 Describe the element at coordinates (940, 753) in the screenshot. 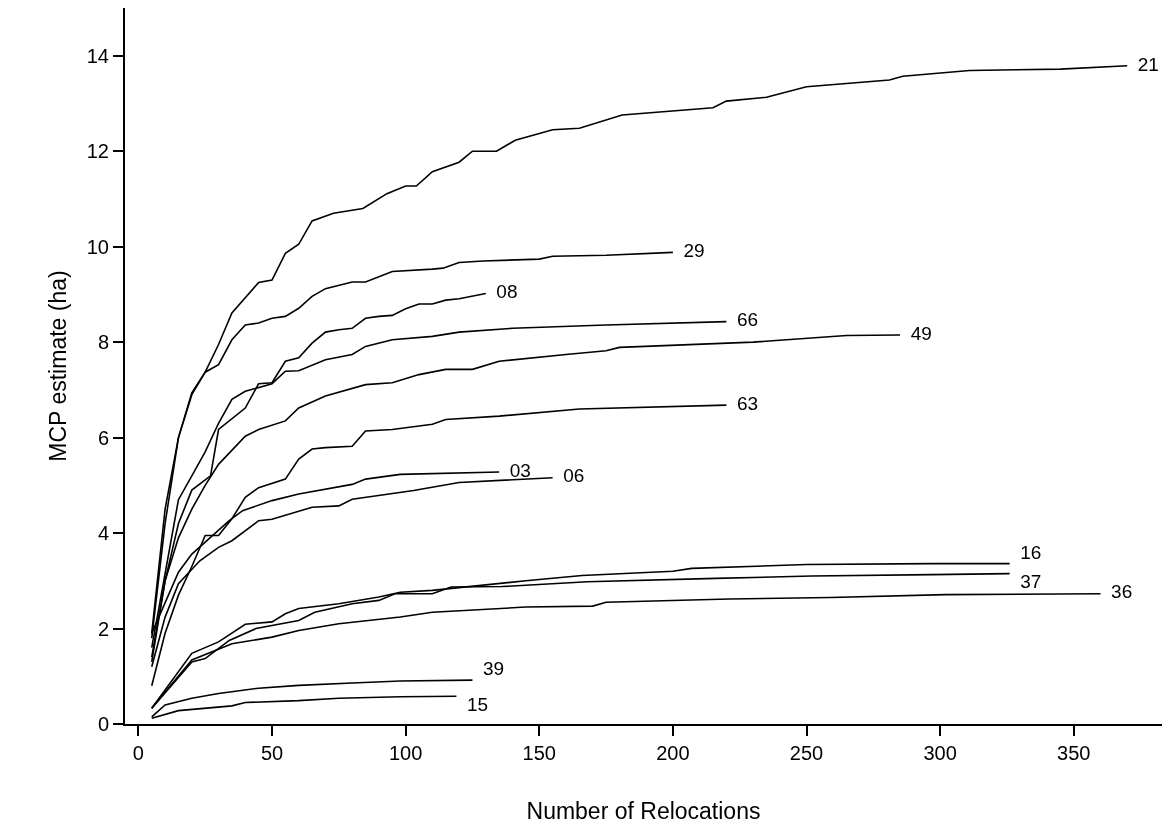

I see `x-tick-label: 300` at that location.